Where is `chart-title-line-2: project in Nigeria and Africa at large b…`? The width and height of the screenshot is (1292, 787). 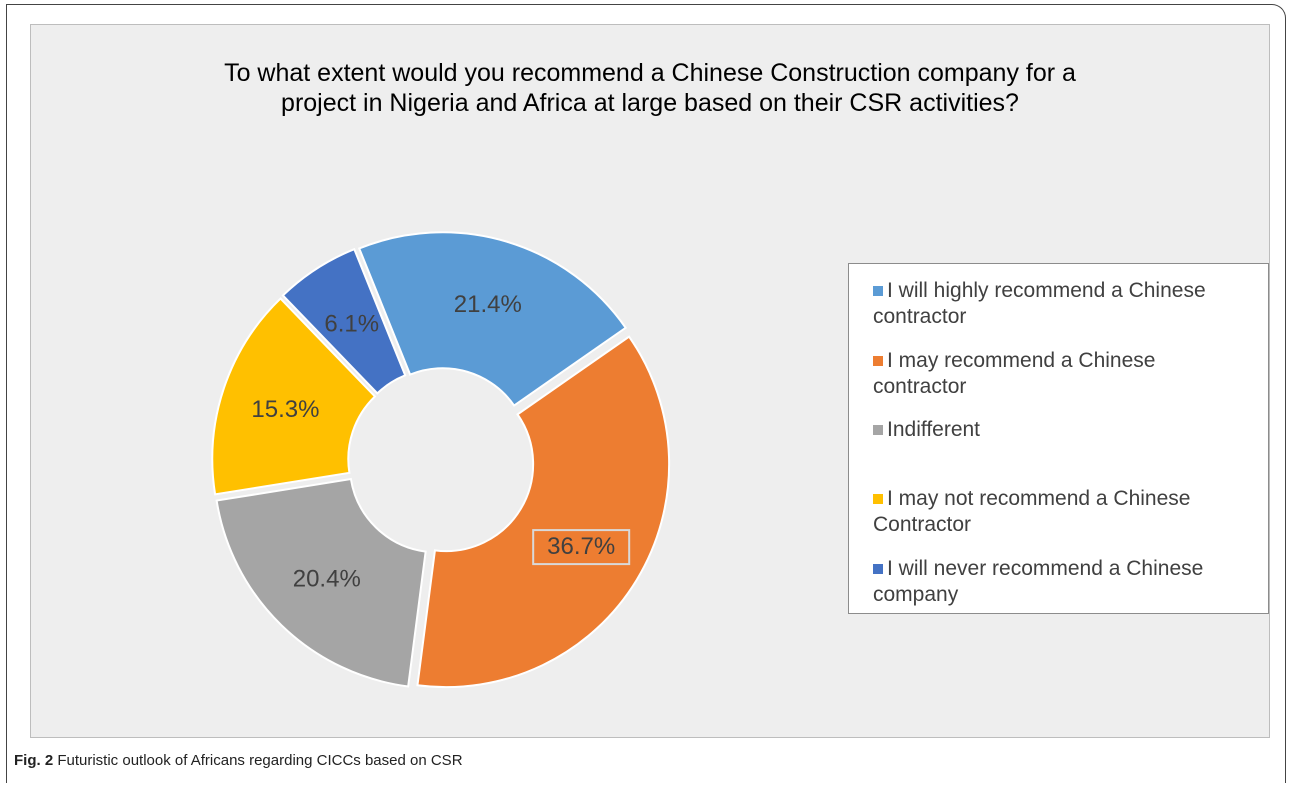
chart-title-line-2: project in Nigeria and Africa at large b… is located at coordinates (650, 103).